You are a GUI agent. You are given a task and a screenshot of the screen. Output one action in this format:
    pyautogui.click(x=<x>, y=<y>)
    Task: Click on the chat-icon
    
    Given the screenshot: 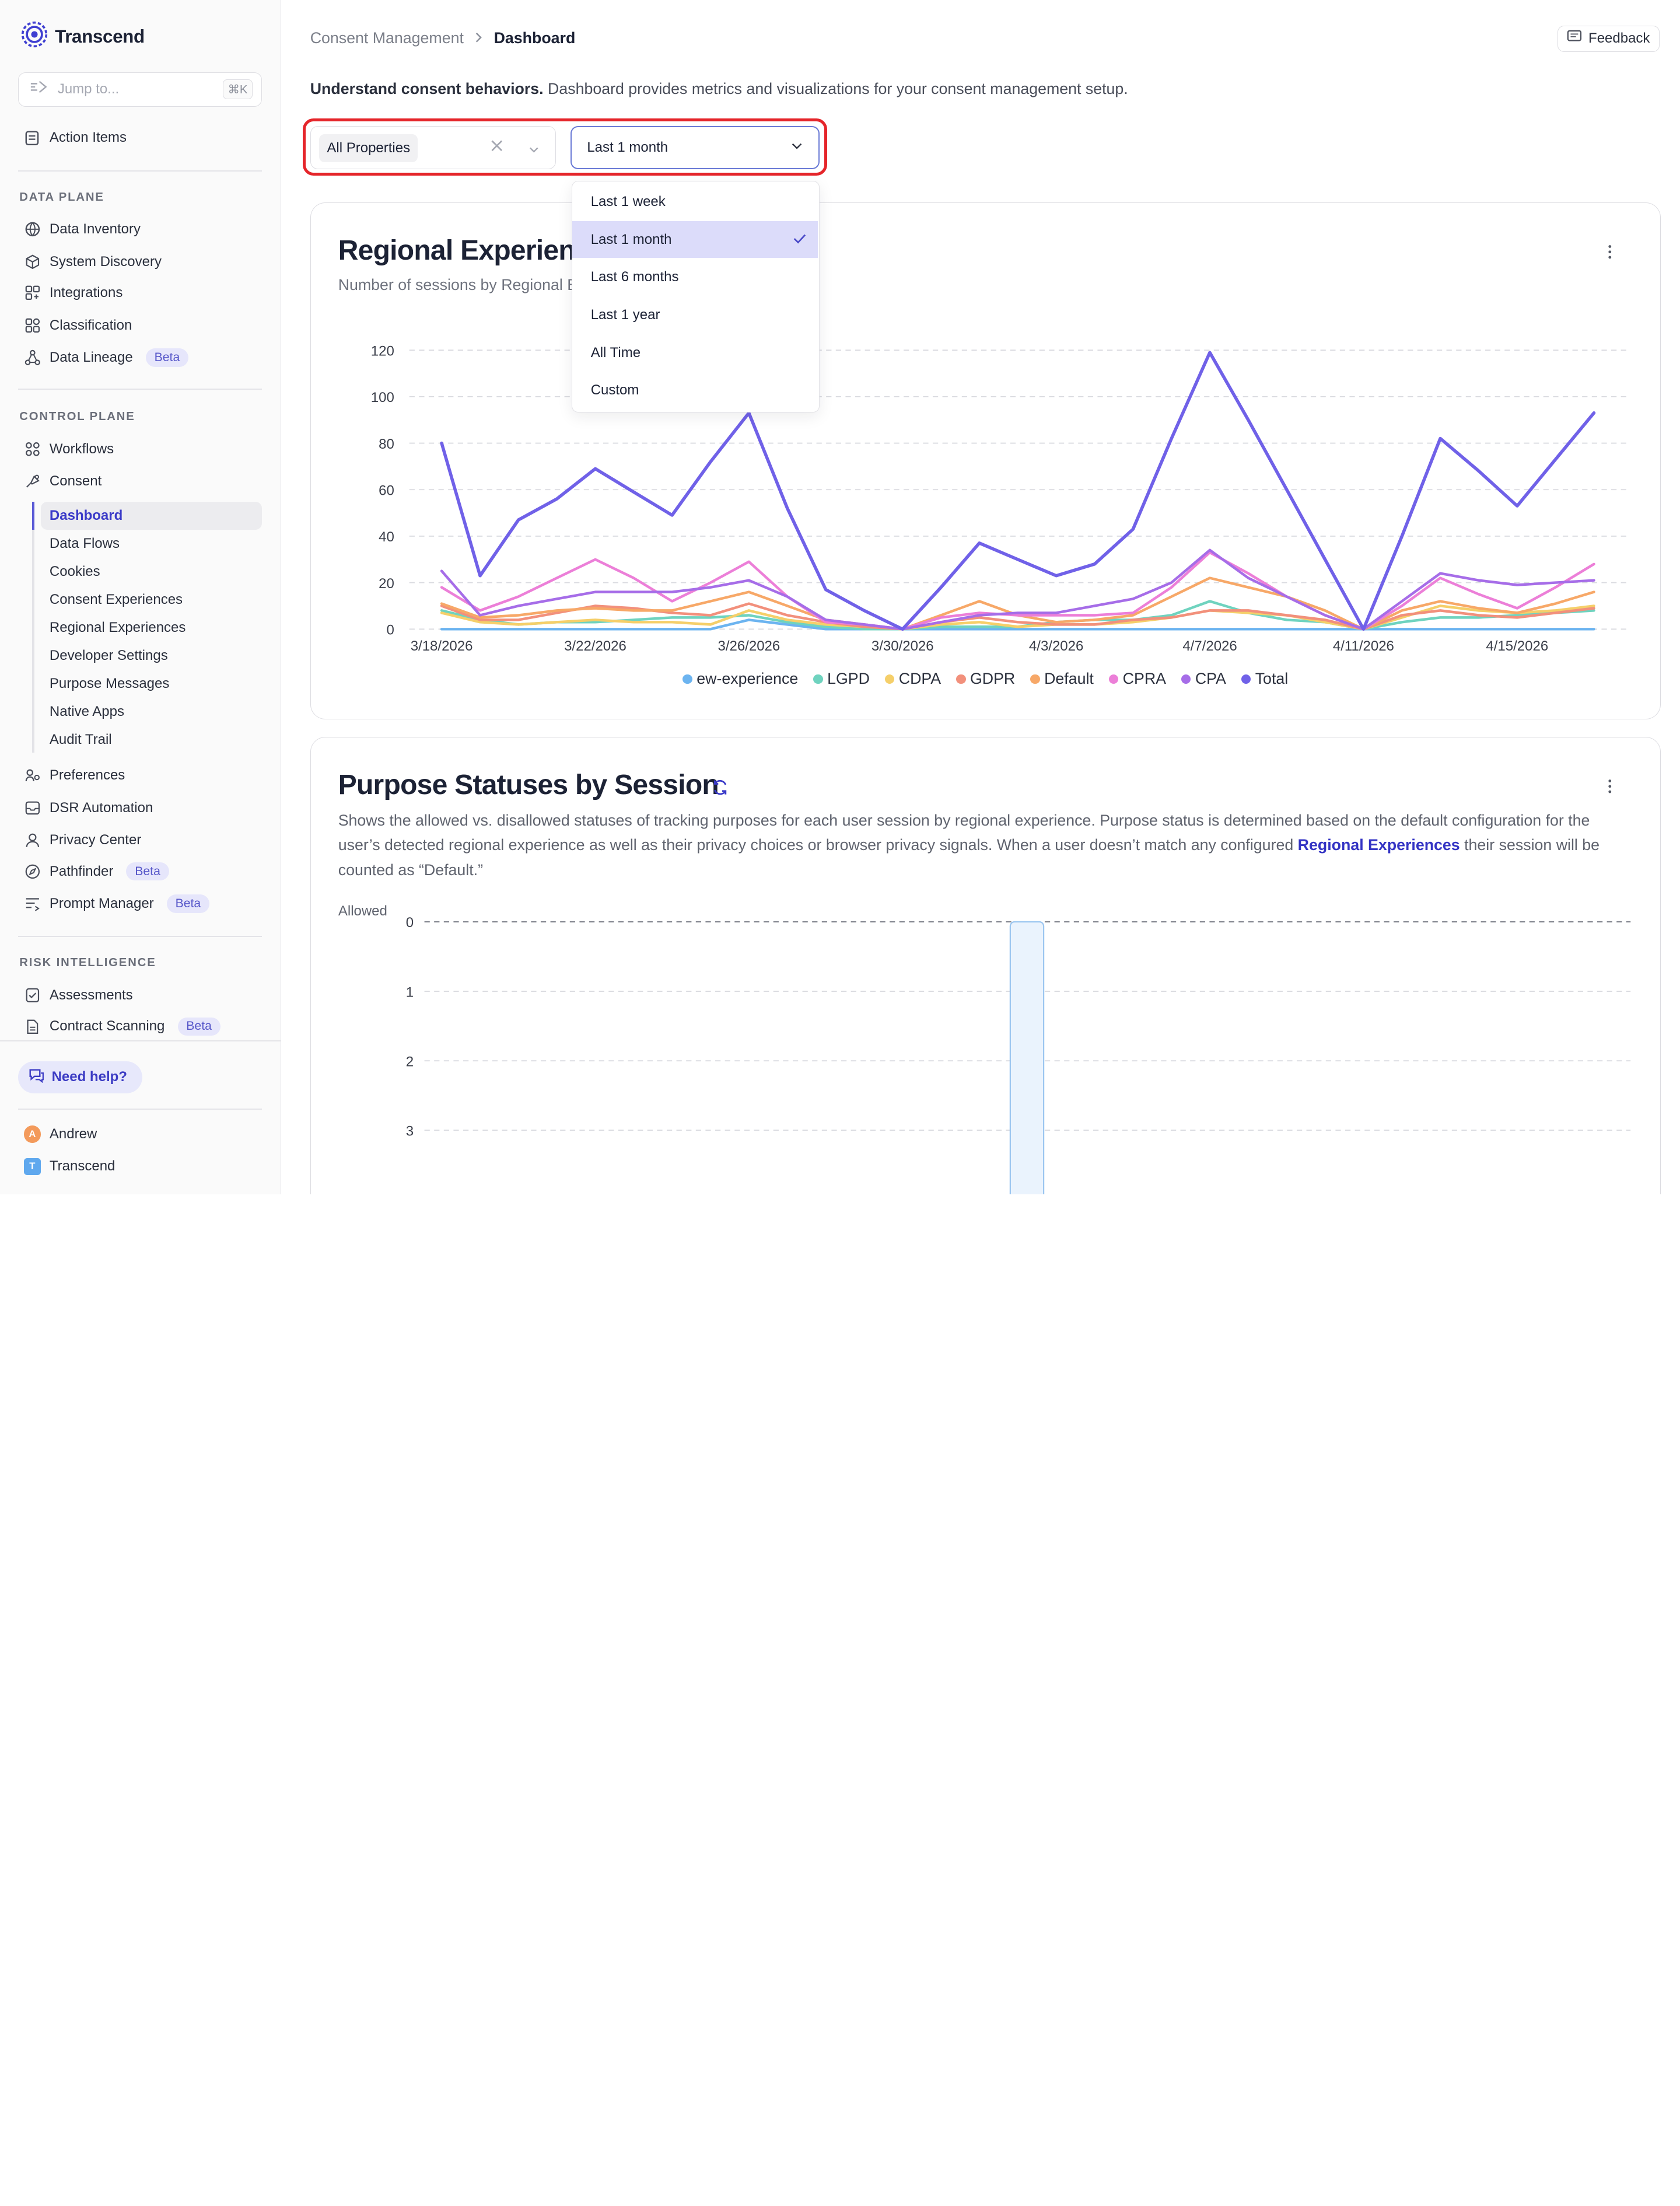 What is the action you would take?
    pyautogui.click(x=37, y=1078)
    